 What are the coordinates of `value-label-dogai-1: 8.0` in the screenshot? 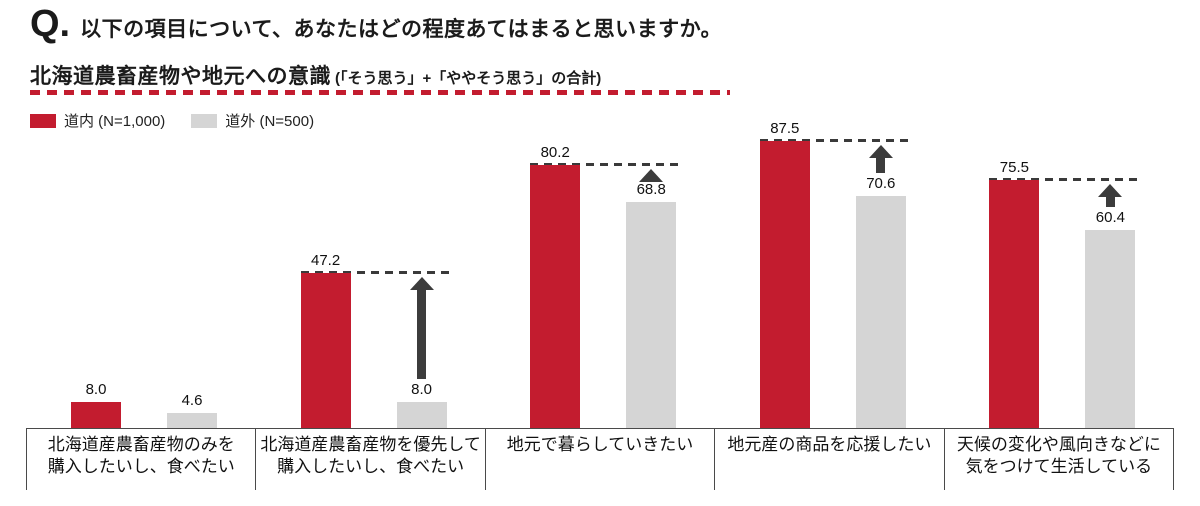 It's located at (422, 389).